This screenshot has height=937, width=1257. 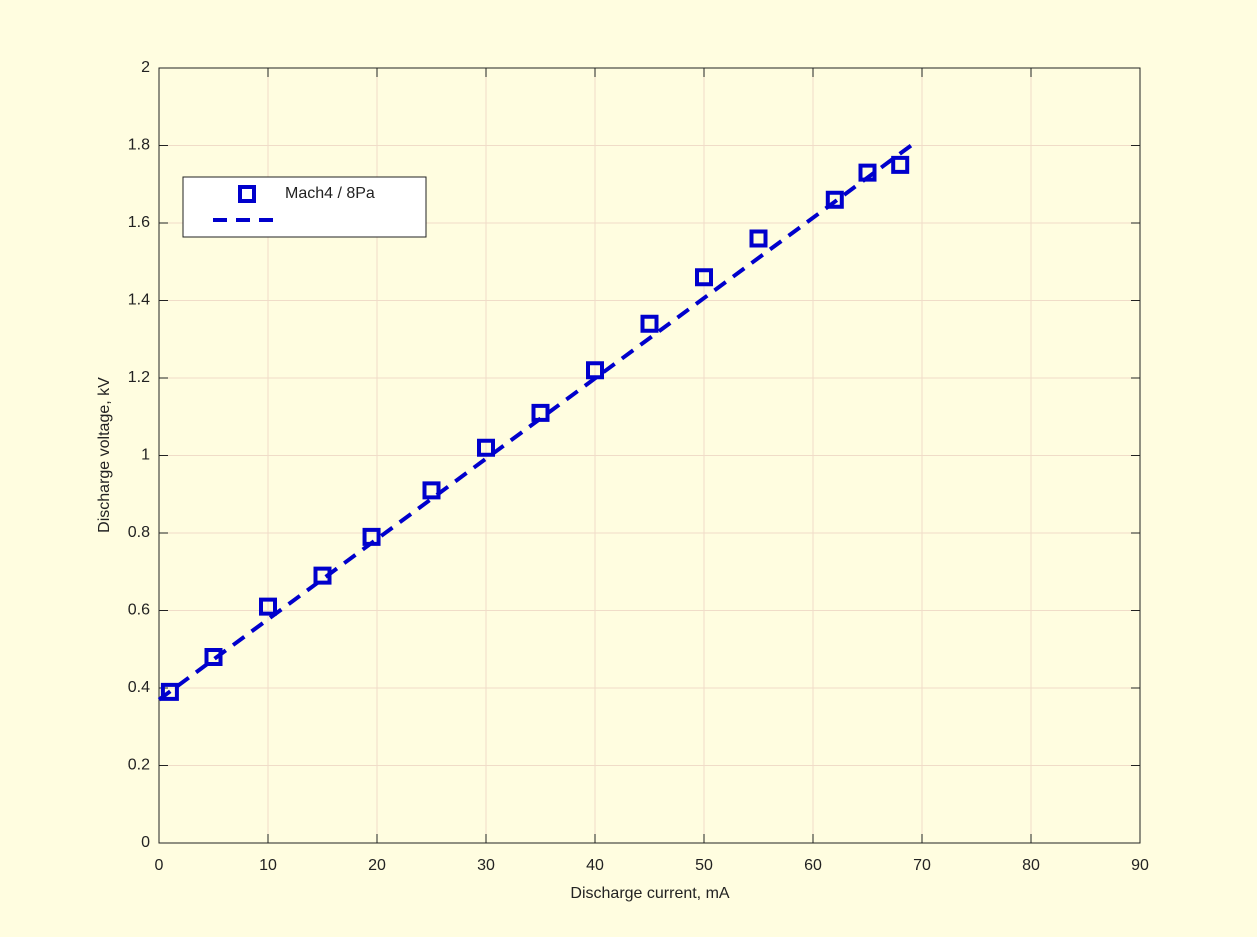 I want to click on x-tick-label: 80, so click(x=1031, y=865).